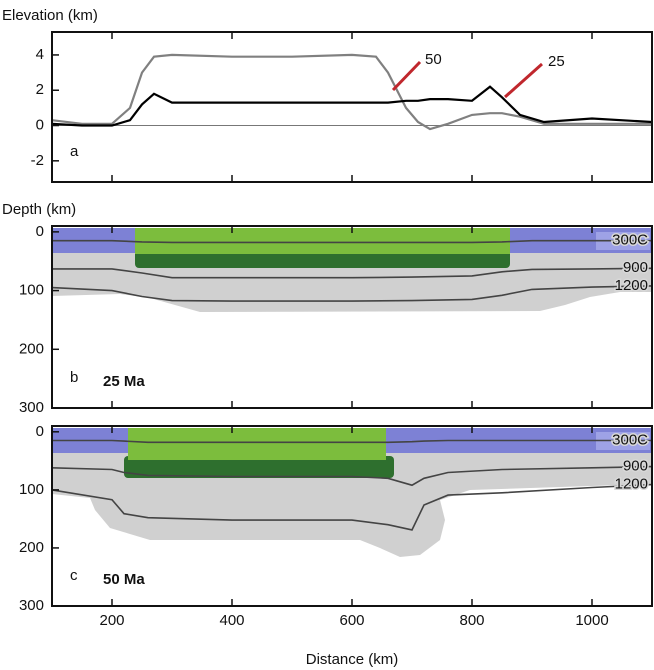 Image resolution: width=654 pixels, height=670 pixels. Describe the element at coordinates (40, 54) in the screenshot. I see `y-tick-label: 4` at that location.